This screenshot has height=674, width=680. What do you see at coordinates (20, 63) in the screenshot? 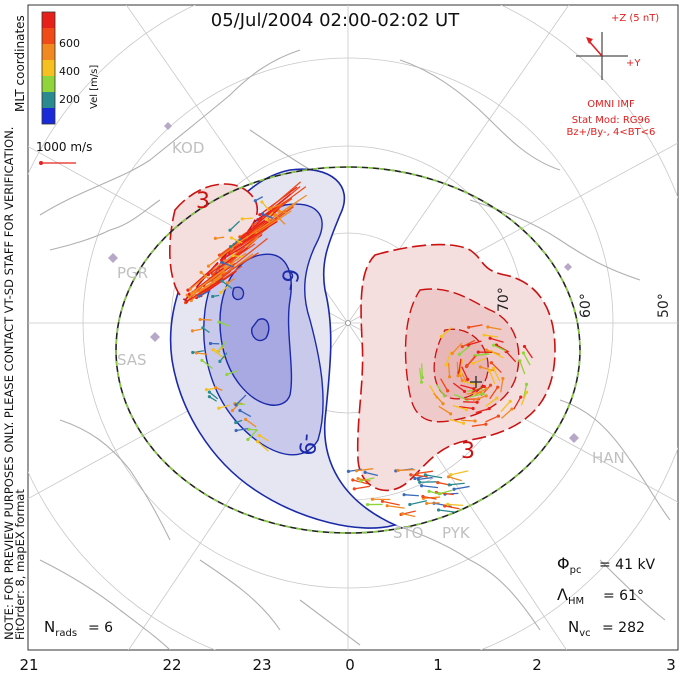
I see `coordinates-label: MLT coordinates` at bounding box center [20, 63].